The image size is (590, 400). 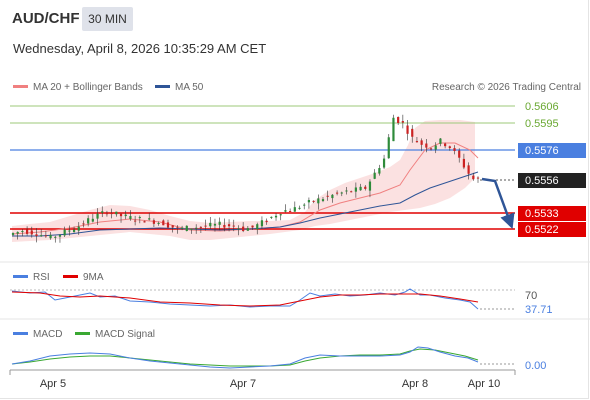 I want to click on rsi-line, so click(x=245, y=299).